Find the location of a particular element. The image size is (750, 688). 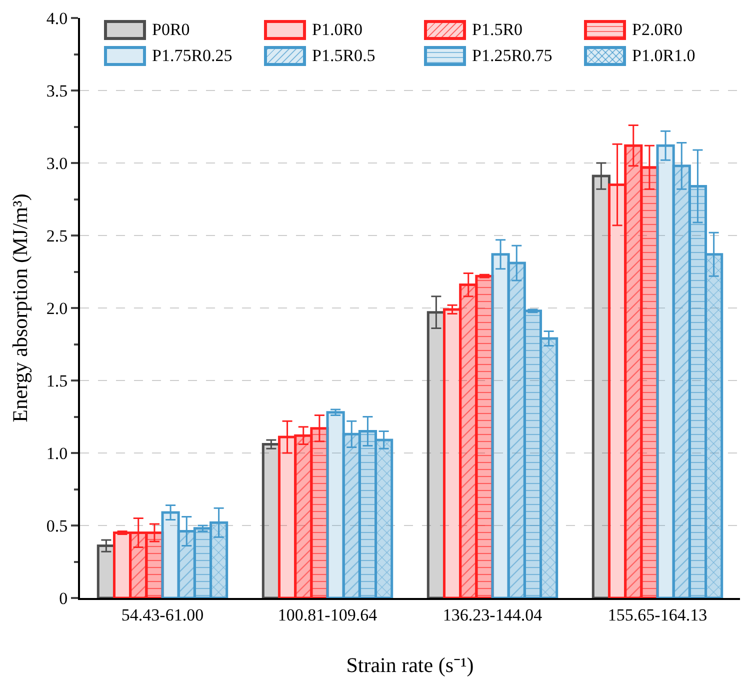

x-tick-label: 54.43-61.00 is located at coordinates (162, 614).